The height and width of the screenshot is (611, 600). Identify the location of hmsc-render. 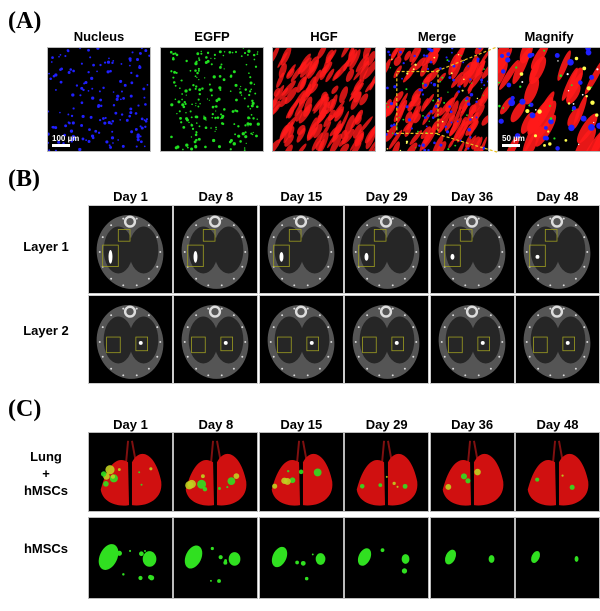
(472, 558).